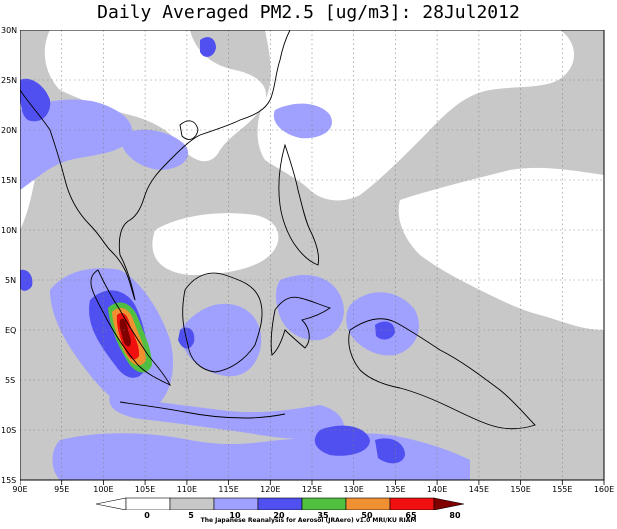  What do you see at coordinates (215, 244) in the screenshot?
I see `white-area-scs` at bounding box center [215, 244].